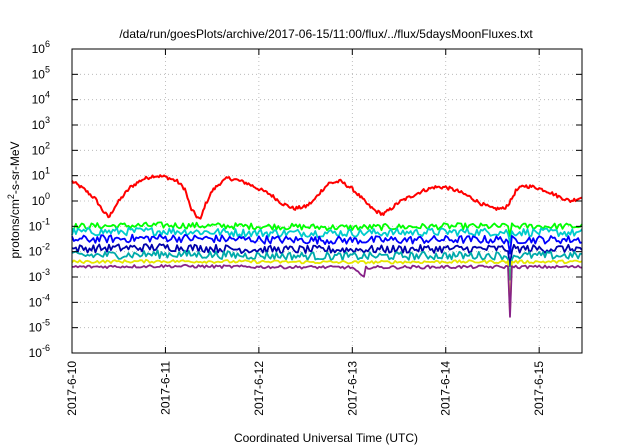 The height and width of the screenshot is (448, 640). Describe the element at coordinates (47, 95) in the screenshot. I see `y-tick-exponent: 4` at that location.